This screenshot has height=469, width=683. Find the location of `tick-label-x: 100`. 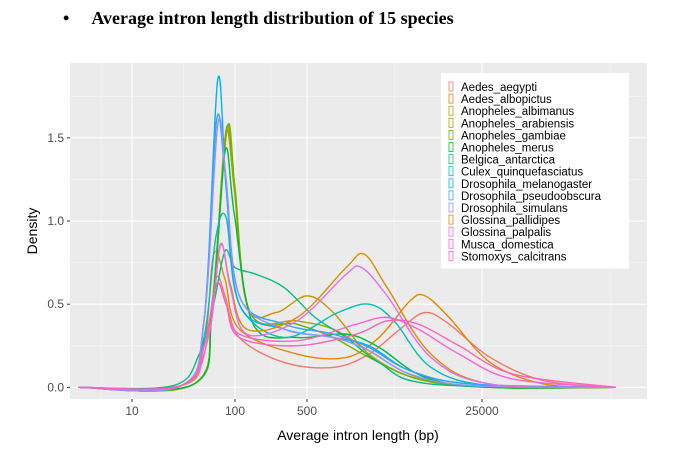

tick-label-x: 100 is located at coordinates (235, 411).